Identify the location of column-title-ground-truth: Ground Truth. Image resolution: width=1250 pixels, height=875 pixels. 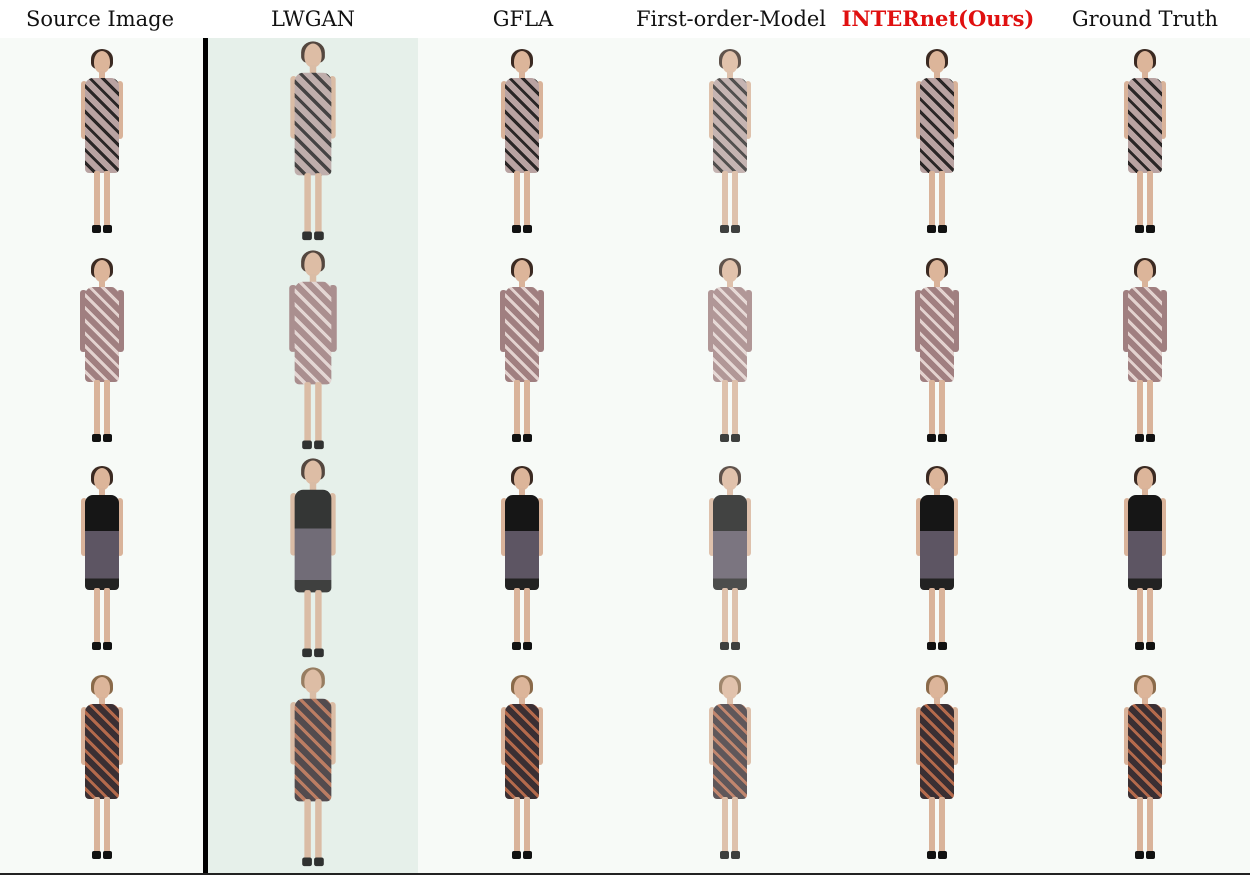
(1145, 19).